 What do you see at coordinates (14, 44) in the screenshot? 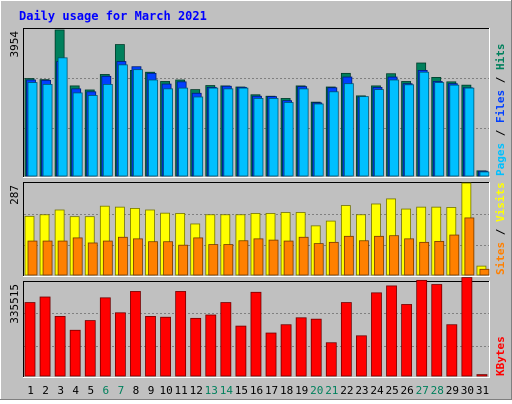
I see `max-label-hits: 3954` at bounding box center [14, 44].